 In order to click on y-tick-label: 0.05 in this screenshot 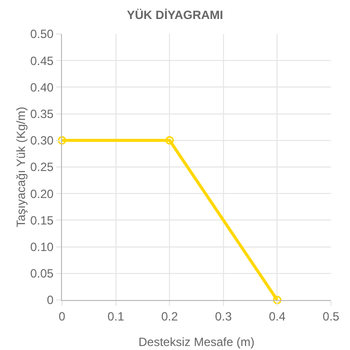, I will do `click(42, 273)`.